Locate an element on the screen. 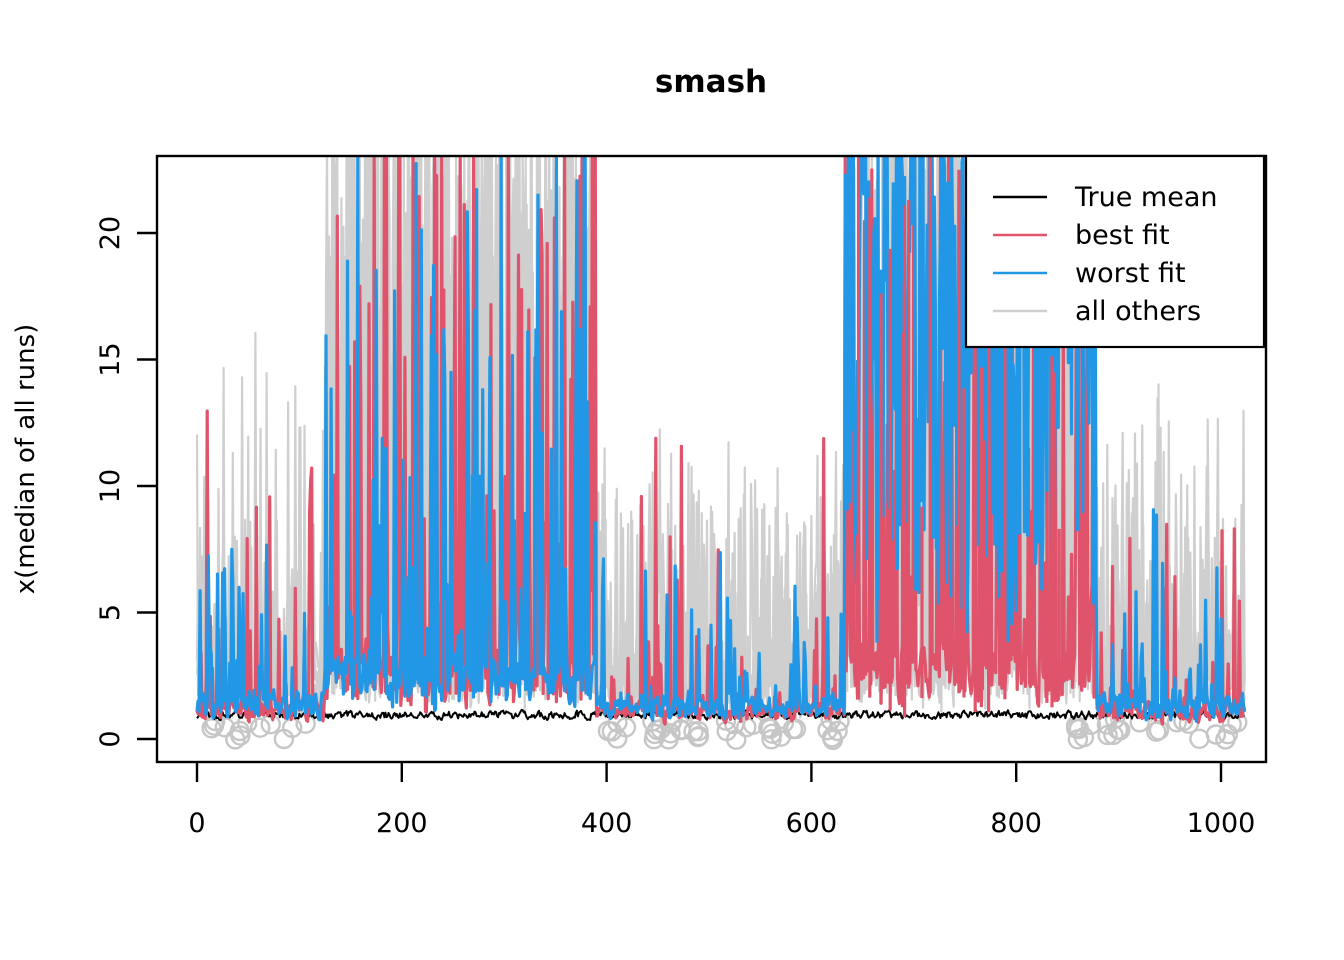  legend: True mean best fit worst fit all others is located at coordinates (1115, 251).